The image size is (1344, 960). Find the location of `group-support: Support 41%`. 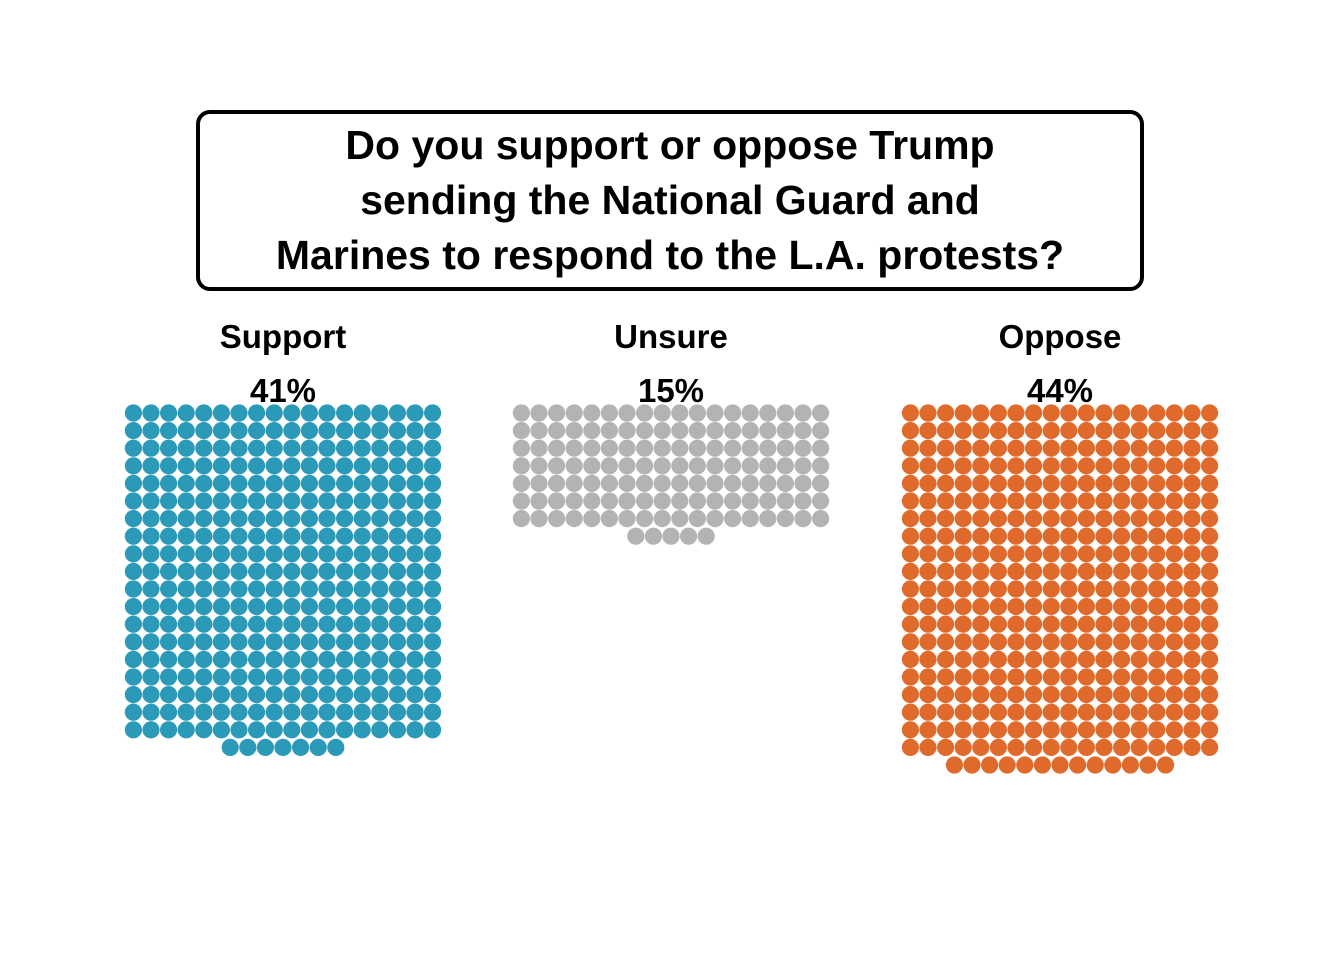

group-support: Support 41% is located at coordinates (283, 537).